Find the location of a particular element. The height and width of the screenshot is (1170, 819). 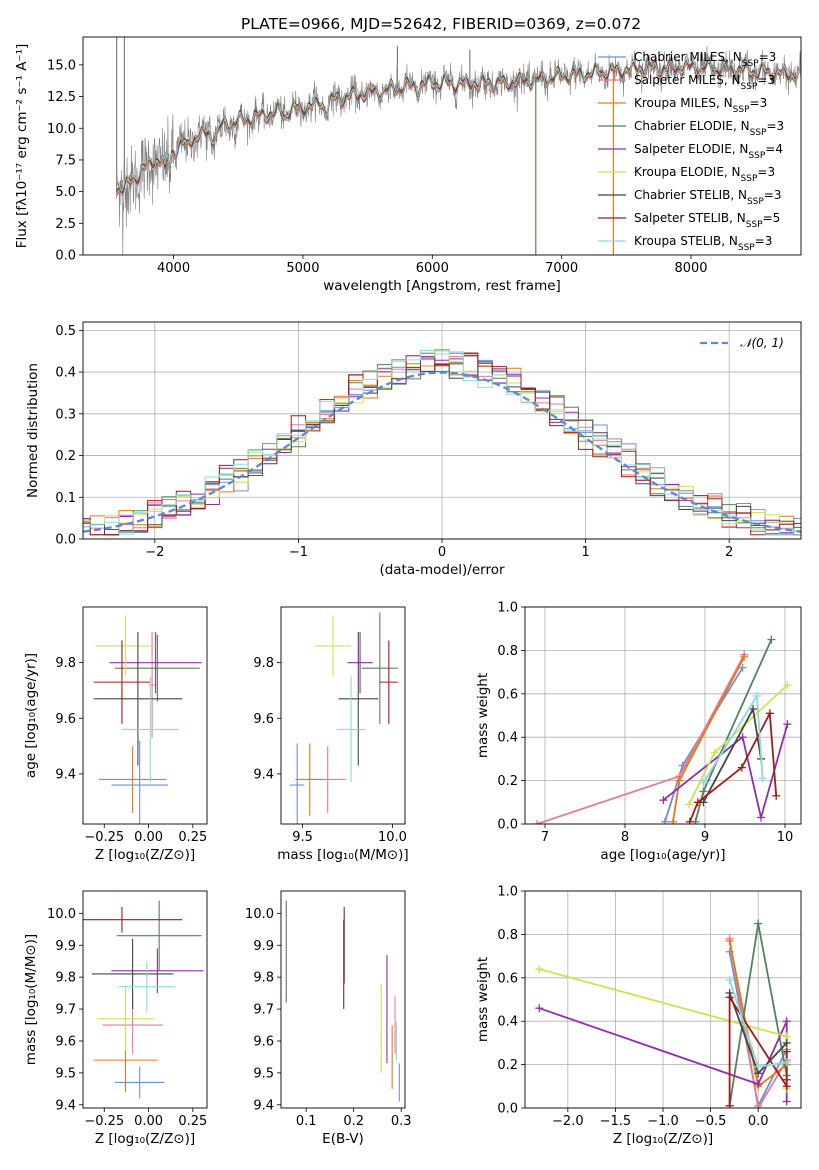

normal-reference-curve is located at coordinates (442, 452).